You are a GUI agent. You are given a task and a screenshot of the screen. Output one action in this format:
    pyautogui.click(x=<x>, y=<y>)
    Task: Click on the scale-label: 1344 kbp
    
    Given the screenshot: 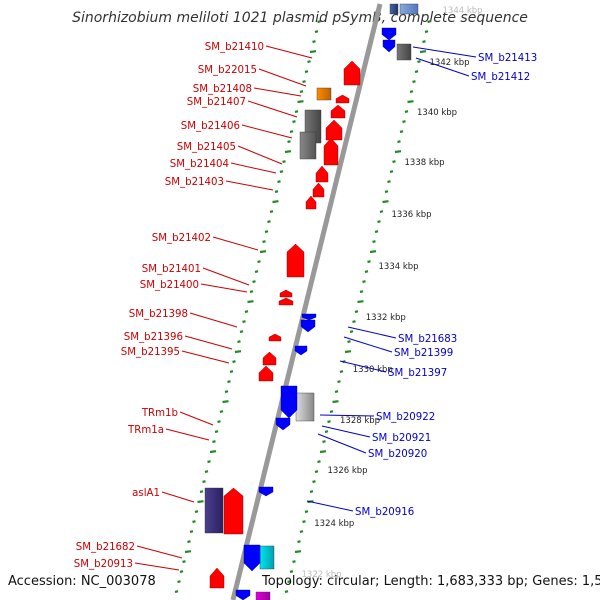 What is the action you would take?
    pyautogui.click(x=463, y=11)
    